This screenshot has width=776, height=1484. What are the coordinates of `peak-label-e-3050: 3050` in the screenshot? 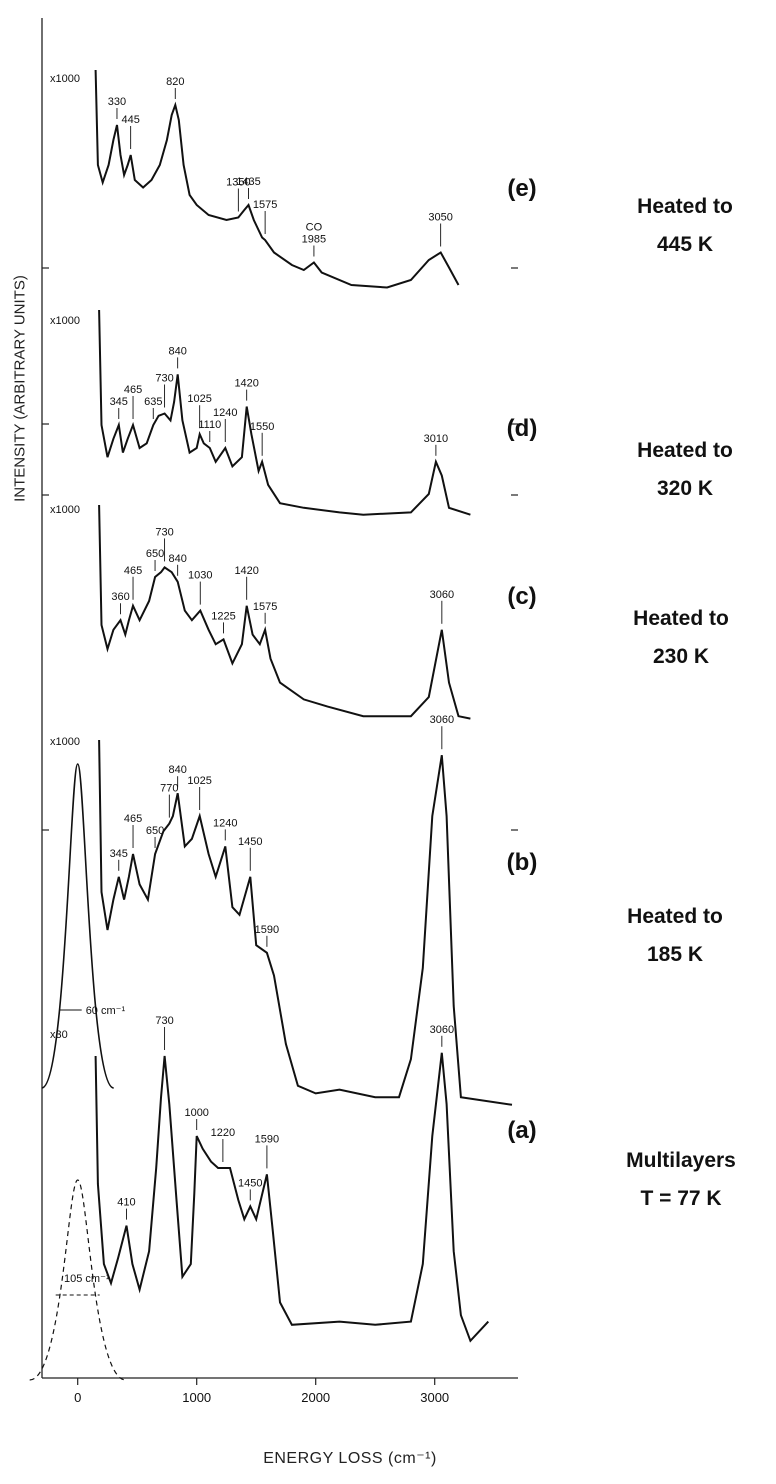 It's located at (440, 218).